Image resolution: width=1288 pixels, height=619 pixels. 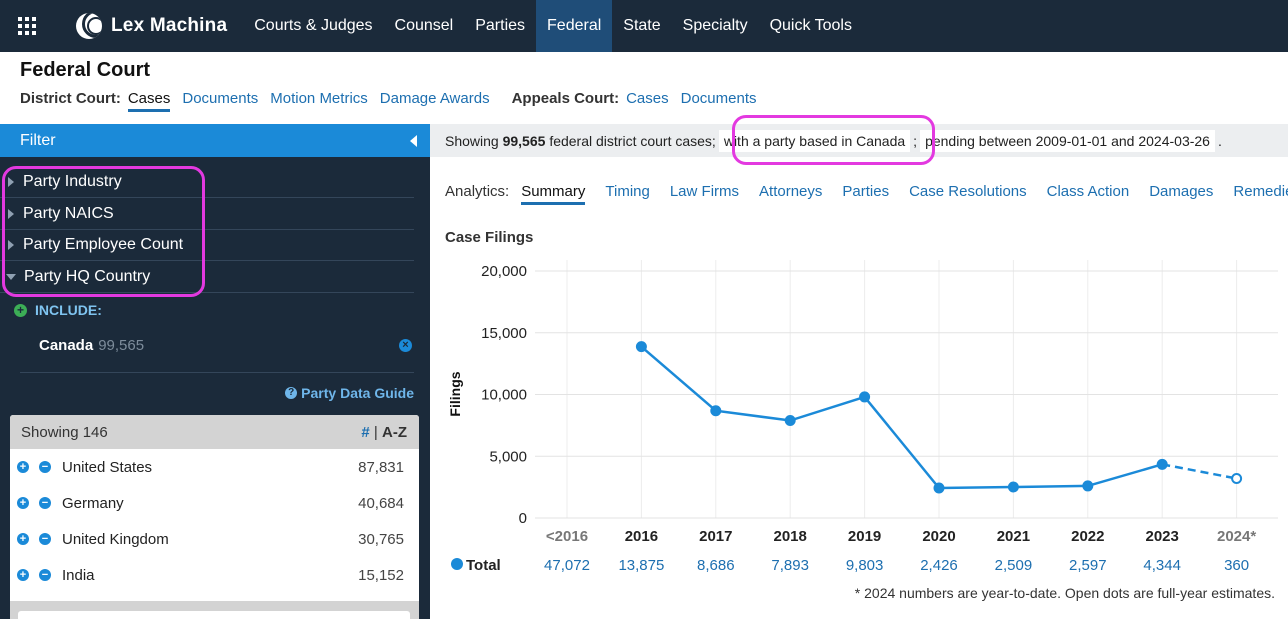 I want to click on nav-counsel: Counsel, so click(x=424, y=25).